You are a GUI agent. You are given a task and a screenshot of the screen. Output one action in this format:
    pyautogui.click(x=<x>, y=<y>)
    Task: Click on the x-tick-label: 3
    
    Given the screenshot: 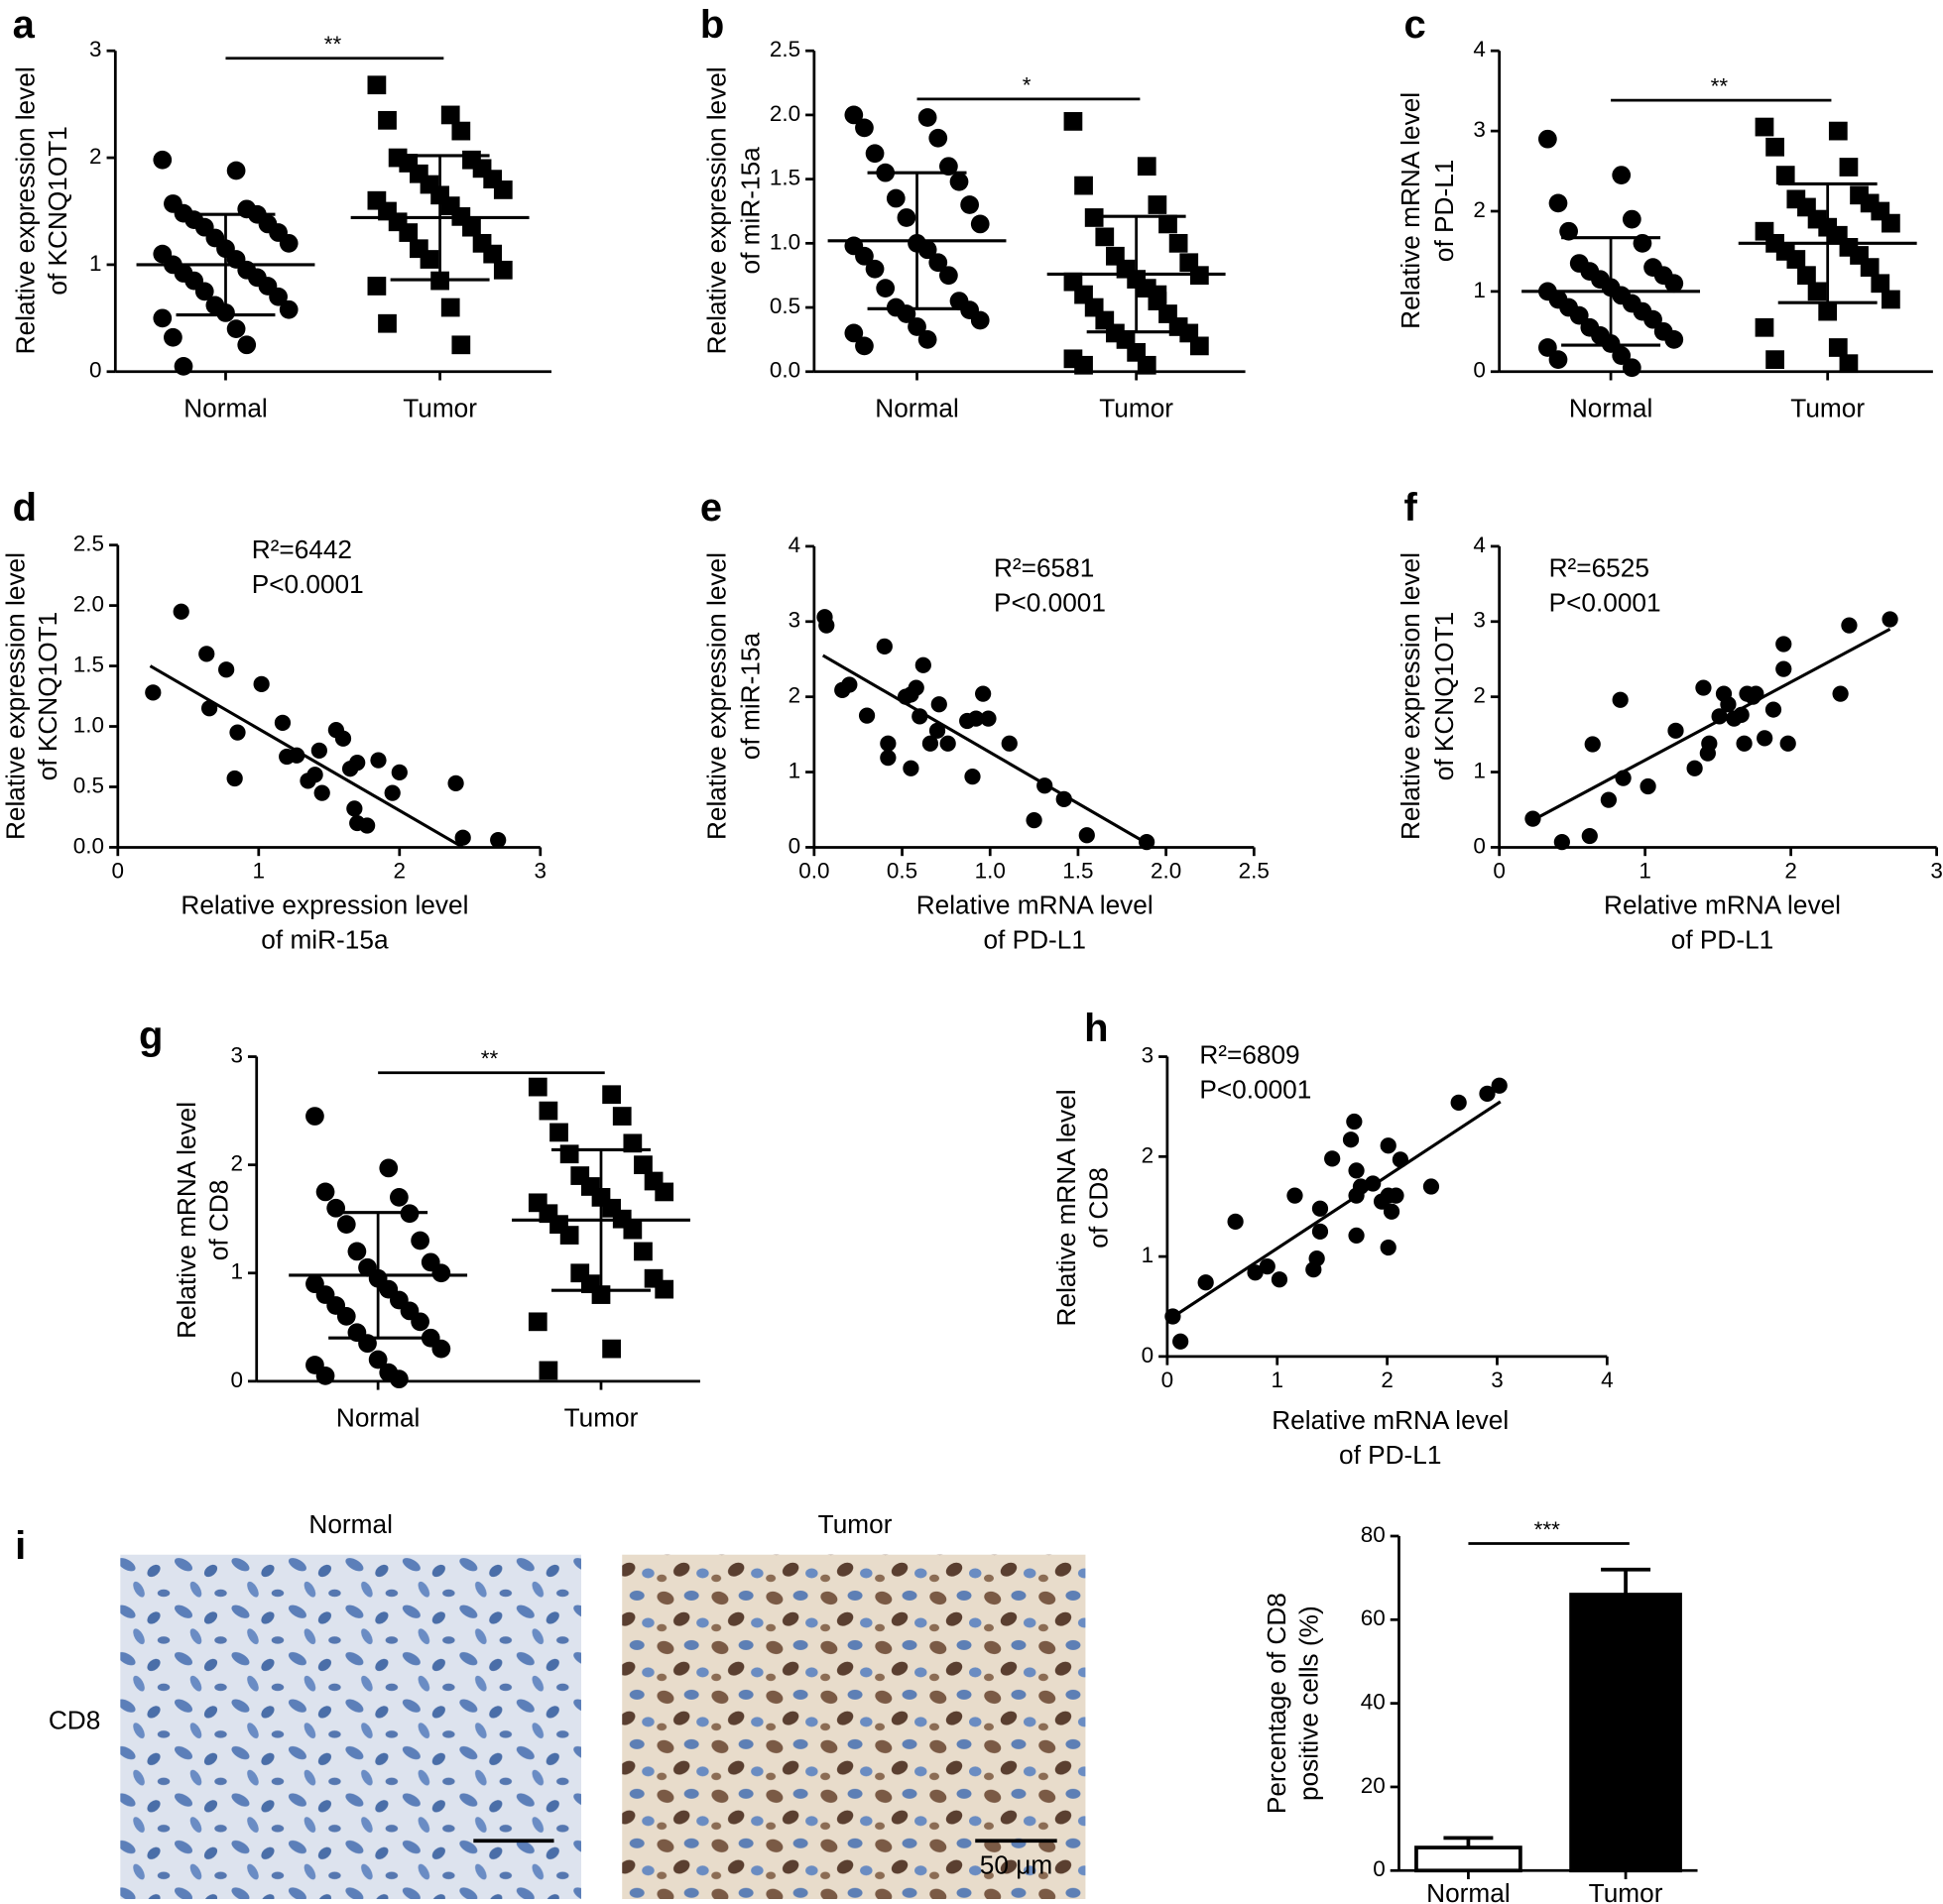 What is the action you would take?
    pyautogui.click(x=1497, y=1380)
    